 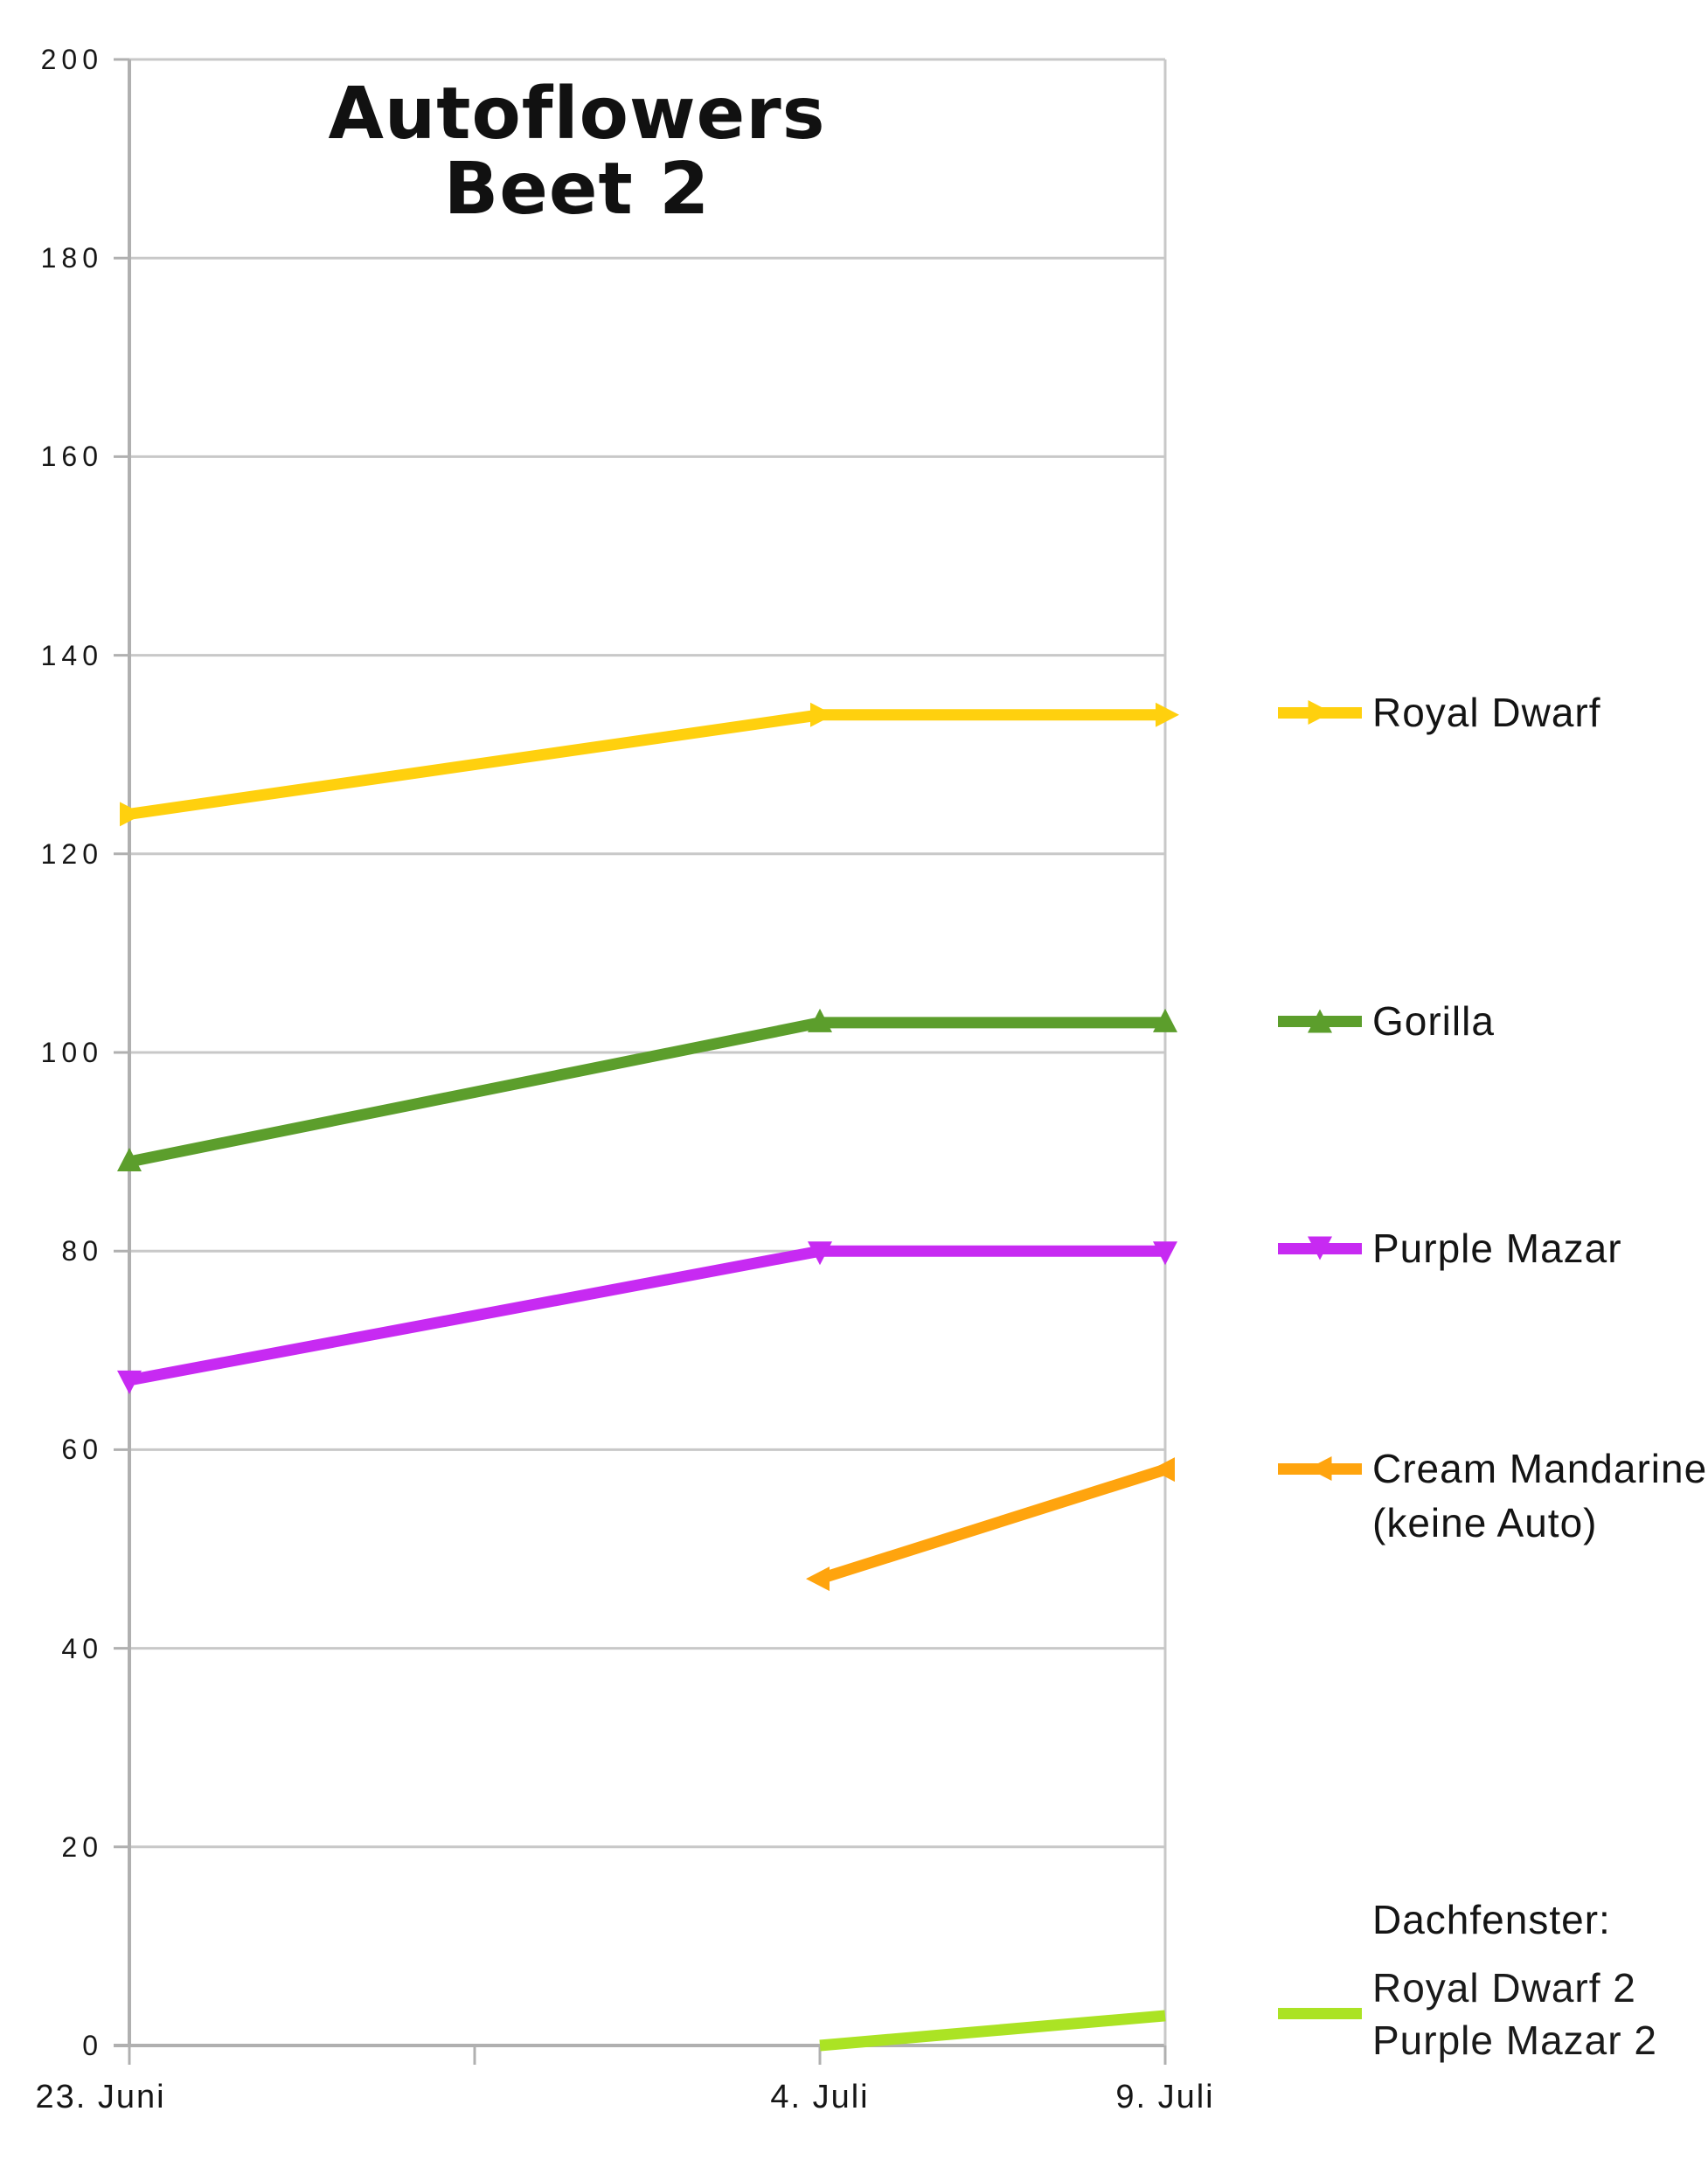 I want to click on triangle-right-icon, so click(x=1320, y=712).